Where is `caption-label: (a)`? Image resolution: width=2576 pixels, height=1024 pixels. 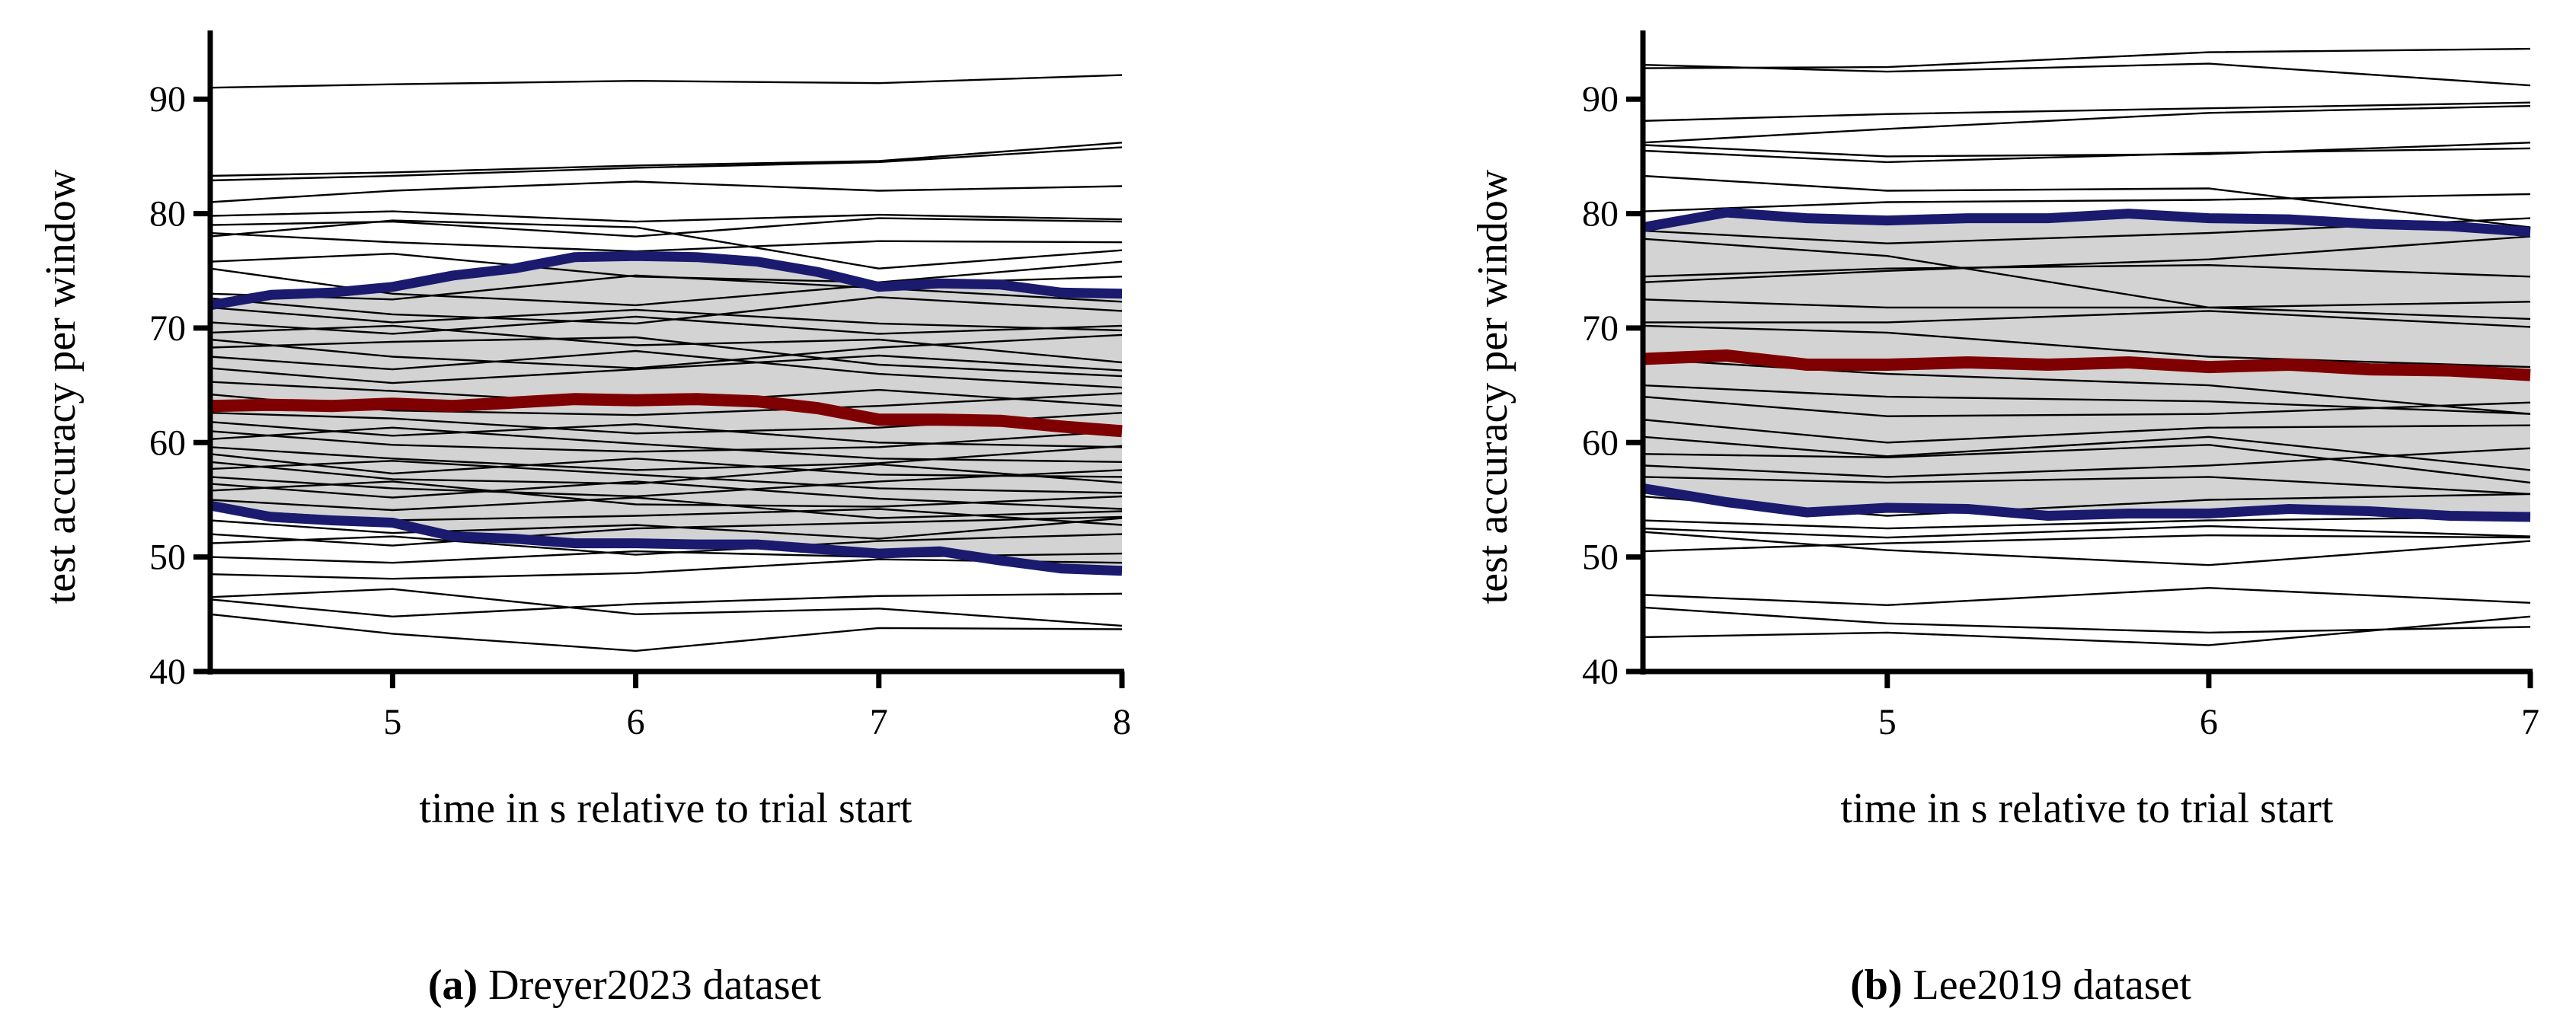
caption-label: (a) is located at coordinates (453, 985).